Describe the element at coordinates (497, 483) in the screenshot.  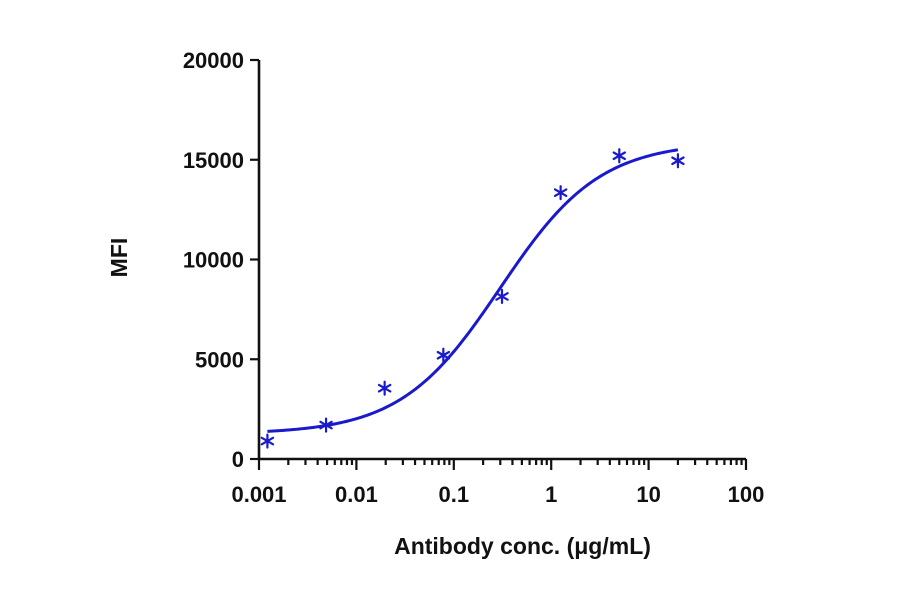
I see `x-ticks: 0.001 0.01 0.1 1 10 100` at that location.